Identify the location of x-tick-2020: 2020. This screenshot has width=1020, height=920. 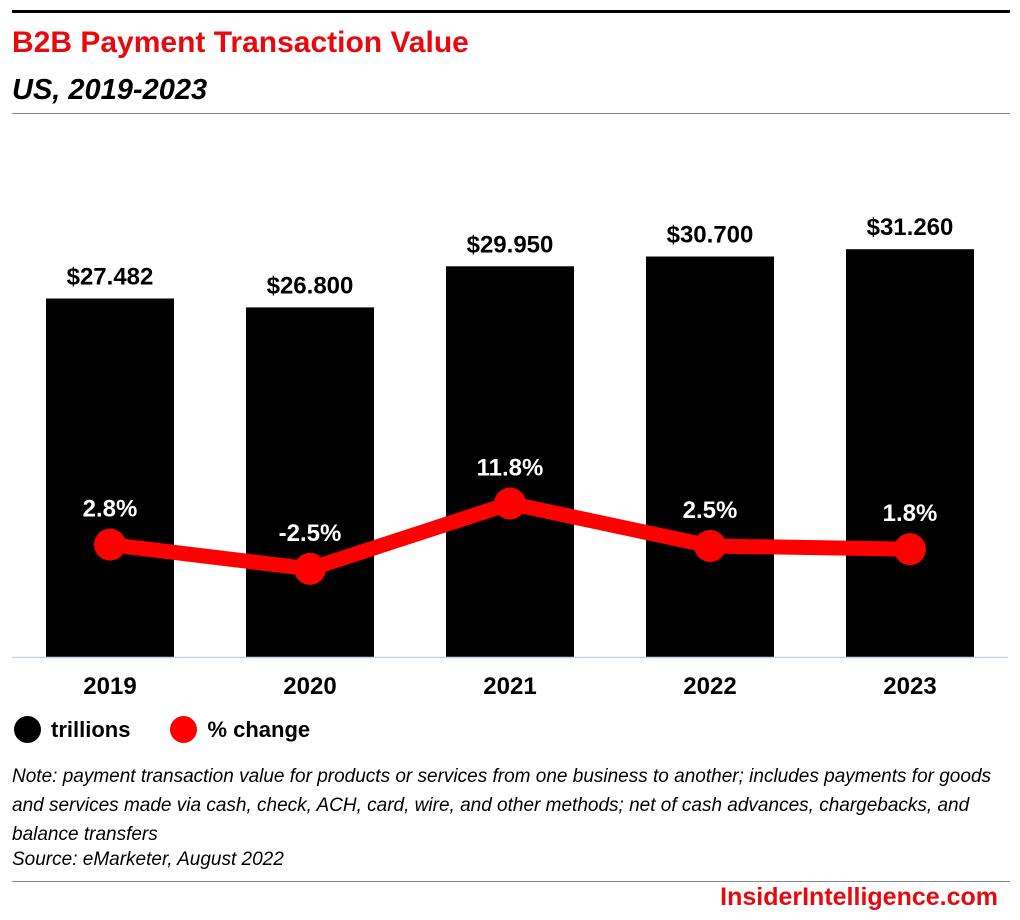
(309, 686).